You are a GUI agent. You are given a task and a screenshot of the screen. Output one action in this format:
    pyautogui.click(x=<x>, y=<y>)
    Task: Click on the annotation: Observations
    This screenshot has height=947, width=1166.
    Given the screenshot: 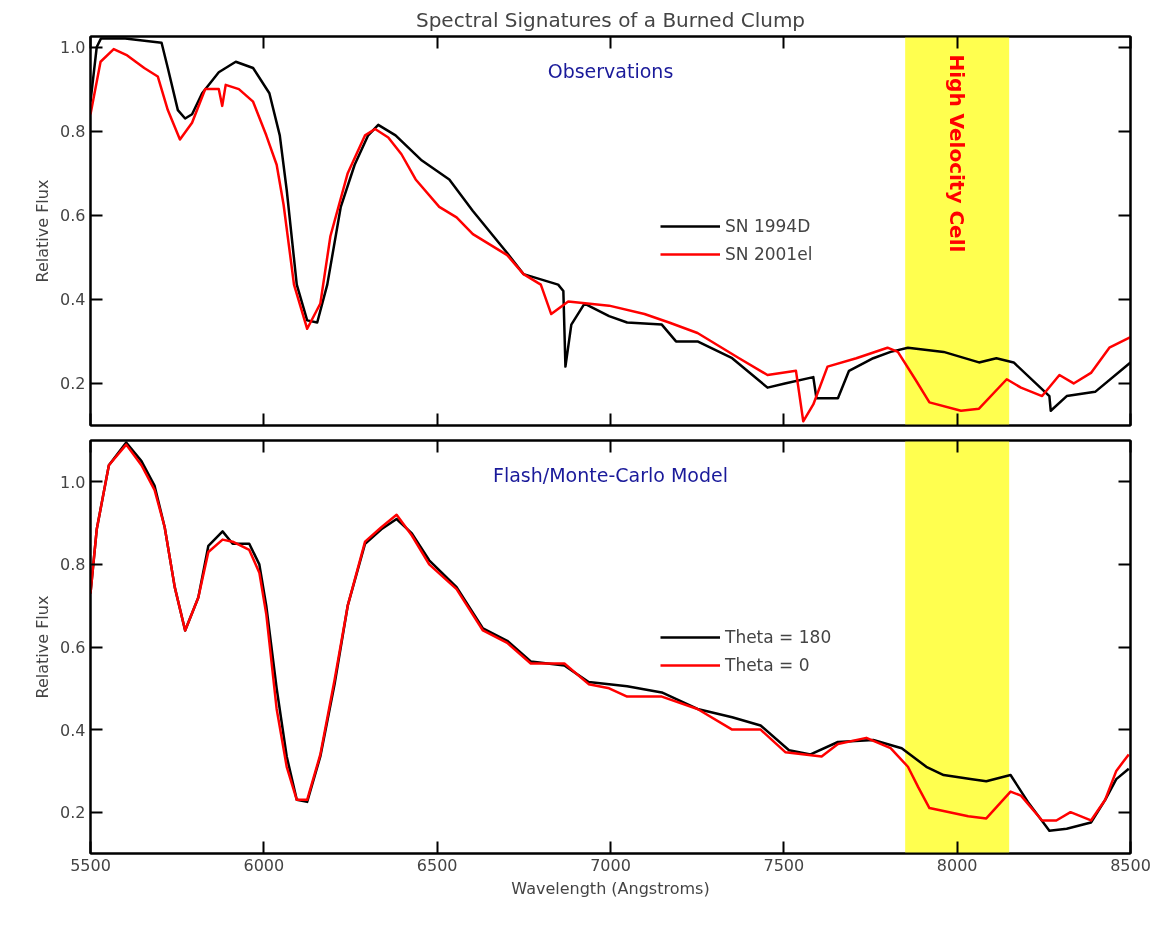 What is the action you would take?
    pyautogui.click(x=610, y=70)
    